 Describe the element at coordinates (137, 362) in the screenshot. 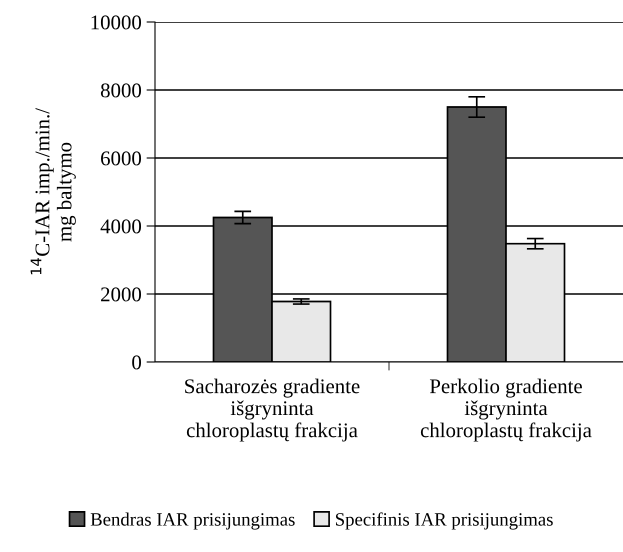

I see `y-tick-label: 0` at that location.